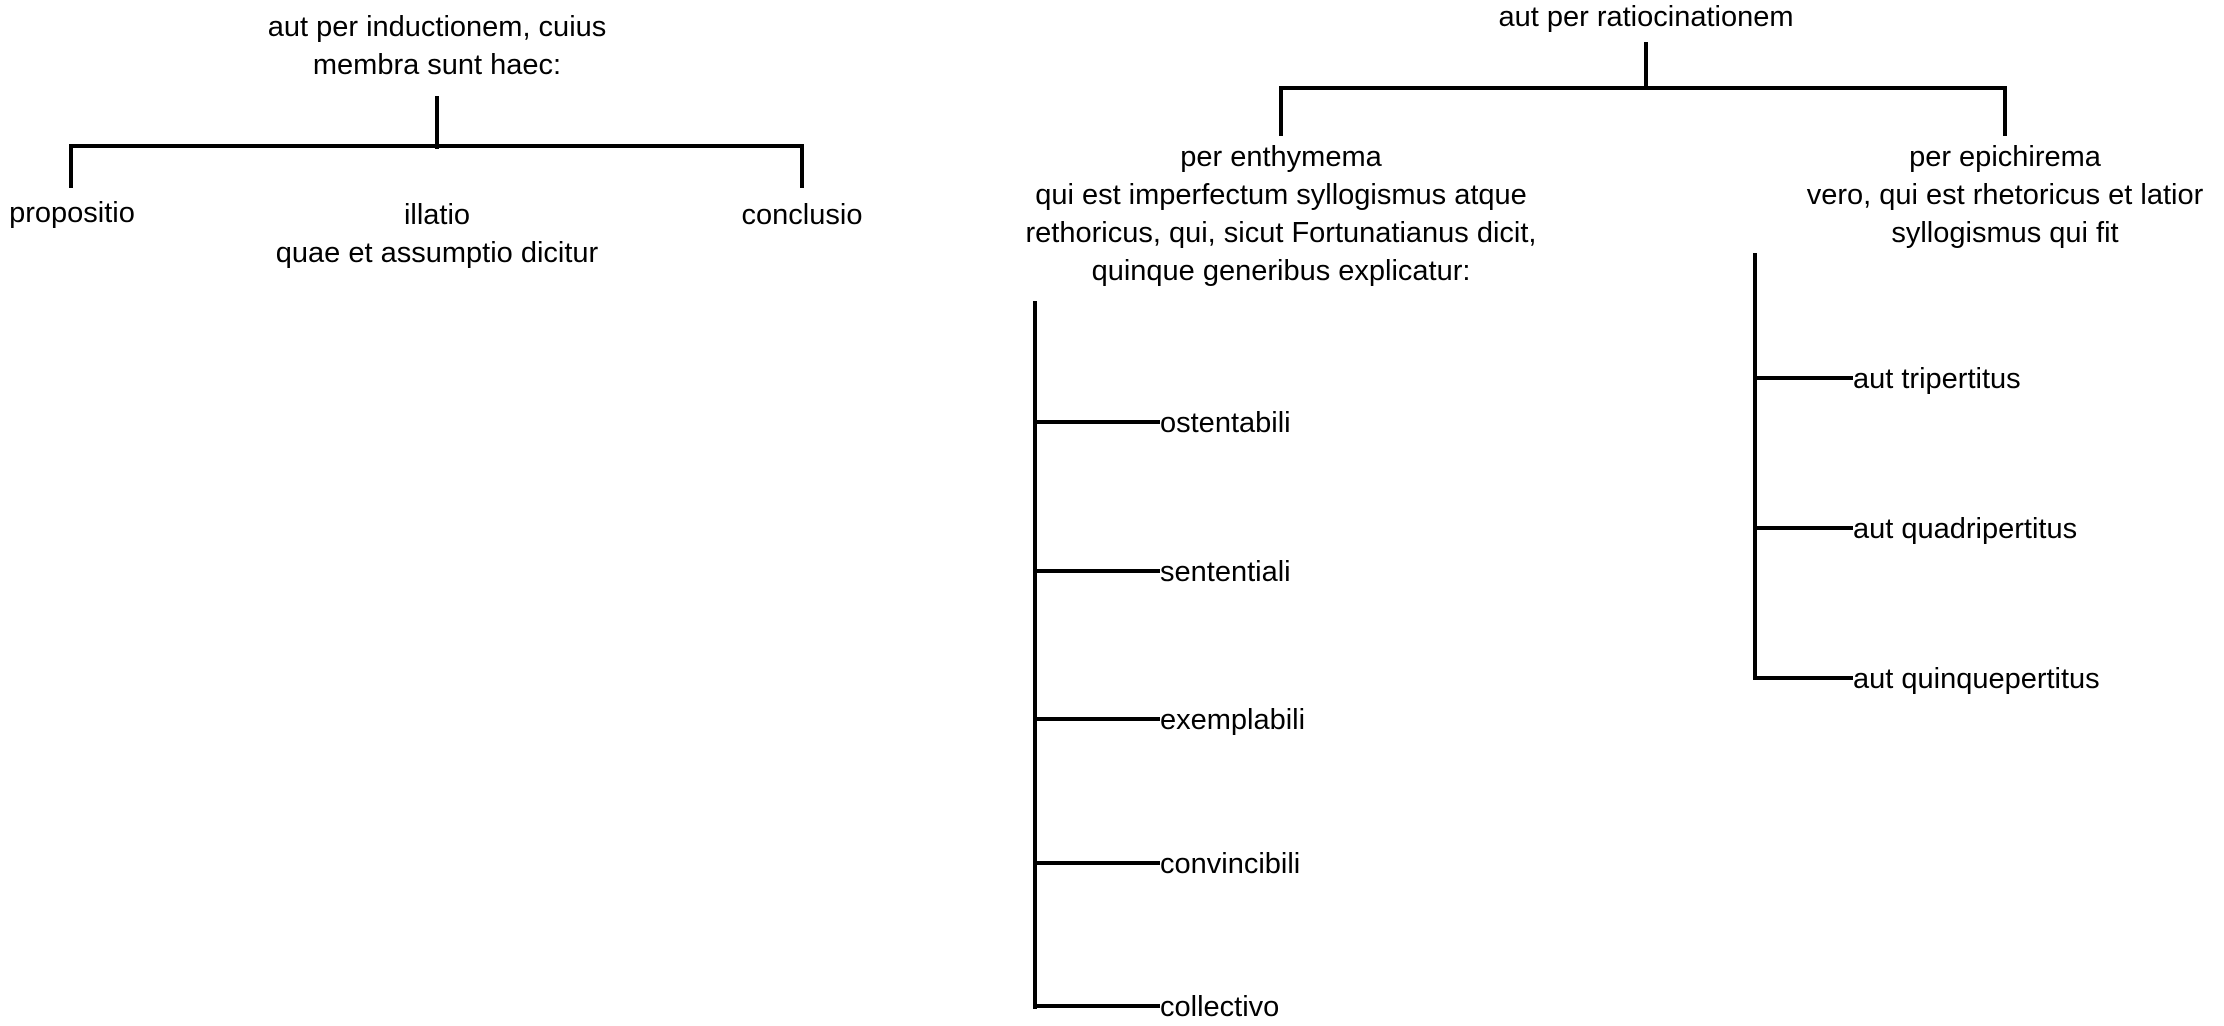 The height and width of the screenshot is (1026, 2224). Describe the element at coordinates (1230, 864) in the screenshot. I see `enthymema-item-convincibili: convincibili` at that location.